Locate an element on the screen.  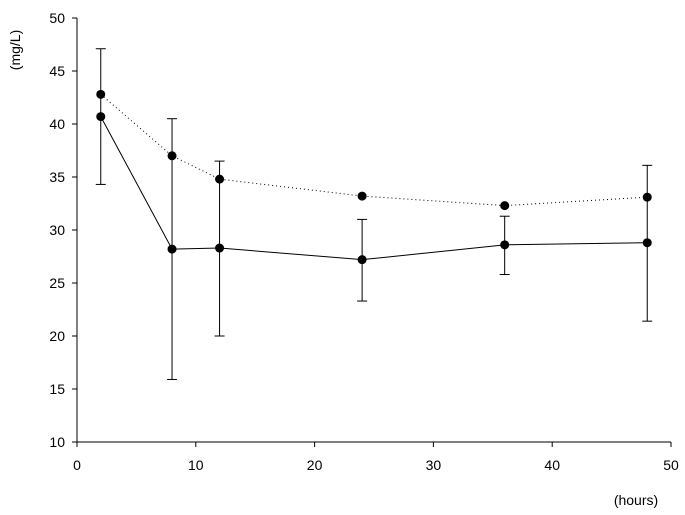
y-tick-label: 45 is located at coordinates (57, 71).